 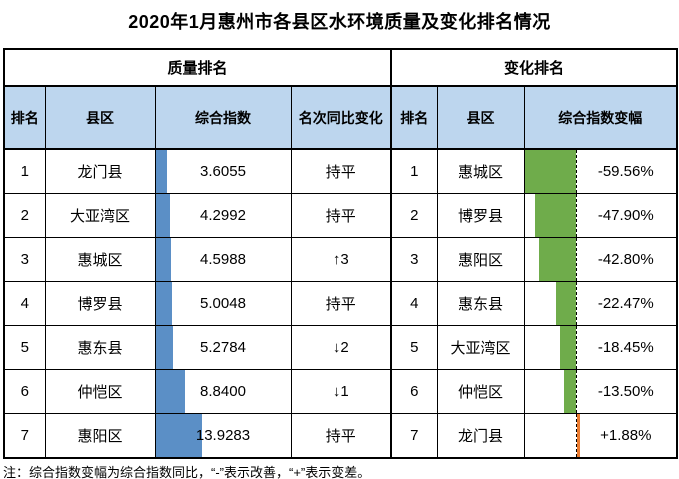 I want to click on quality-rank: 2, so click(x=24, y=215).